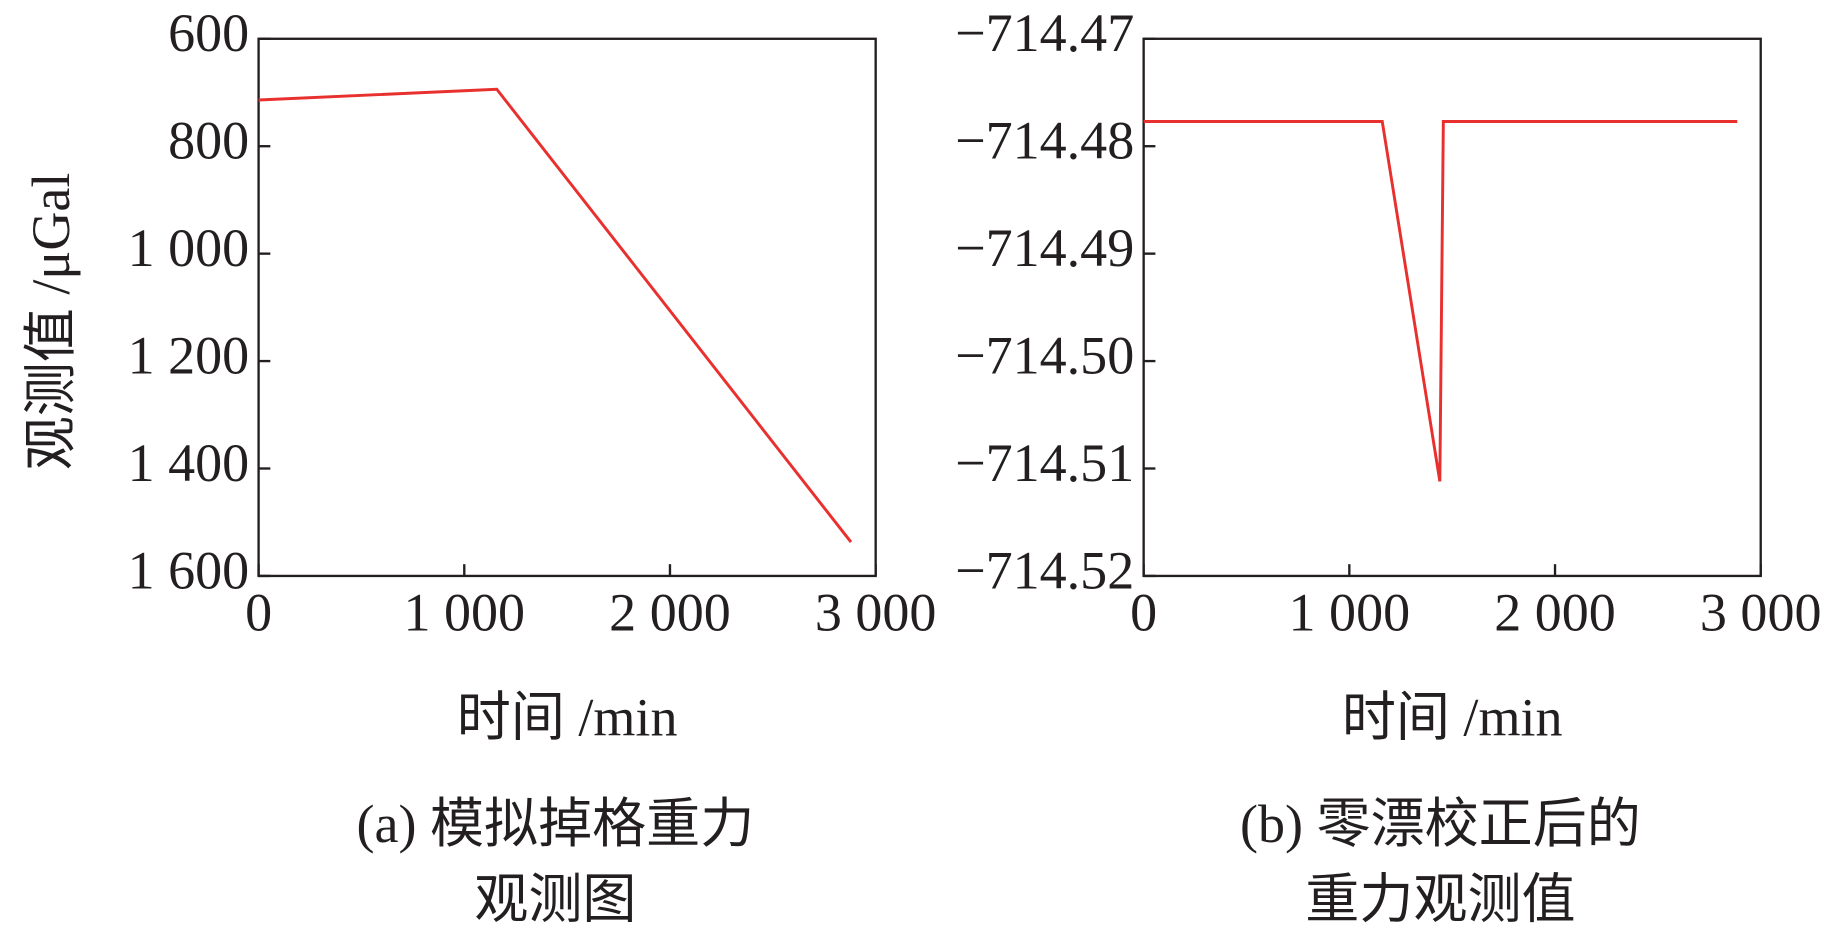 This screenshot has height=945, width=1843. I want to click on y-axis-label: 观测值 /μGal, so click(51, 322).